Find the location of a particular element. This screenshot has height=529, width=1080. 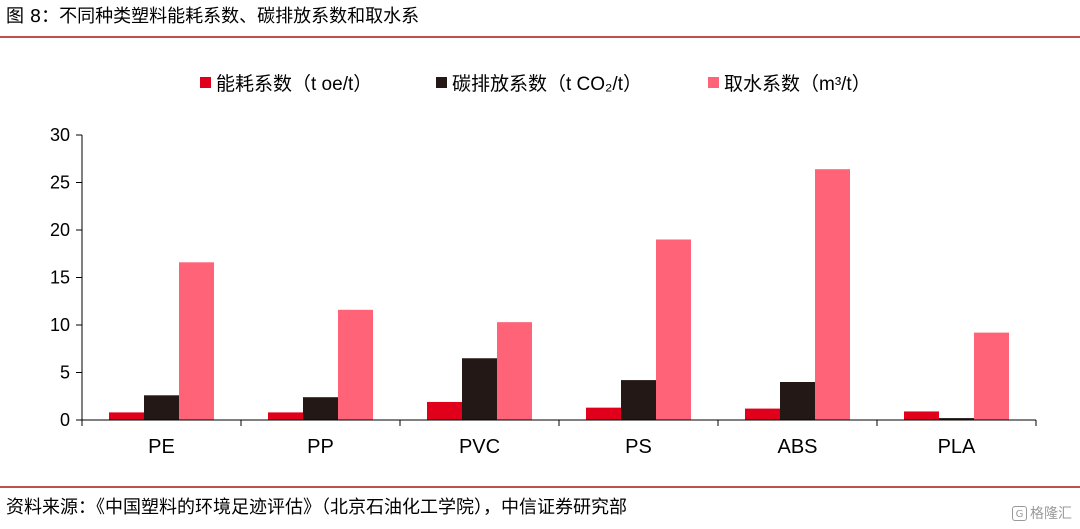

bar-2-ps is located at coordinates (638, 400).